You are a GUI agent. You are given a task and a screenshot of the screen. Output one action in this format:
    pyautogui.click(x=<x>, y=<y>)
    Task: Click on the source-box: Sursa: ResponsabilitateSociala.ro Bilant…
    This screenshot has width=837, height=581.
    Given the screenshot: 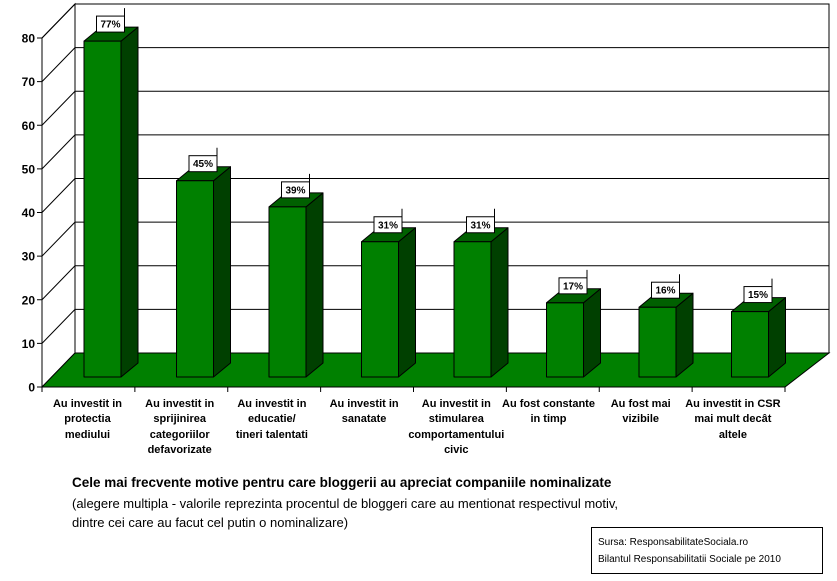 What is the action you would take?
    pyautogui.click(x=707, y=550)
    